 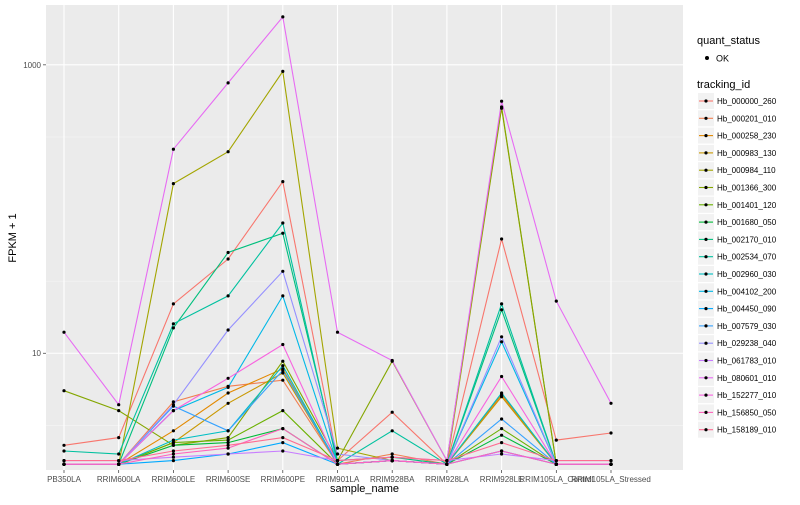 What do you see at coordinates (723, 85) in the screenshot?
I see `legend-title-tracking-id: tracking_id` at bounding box center [723, 85].